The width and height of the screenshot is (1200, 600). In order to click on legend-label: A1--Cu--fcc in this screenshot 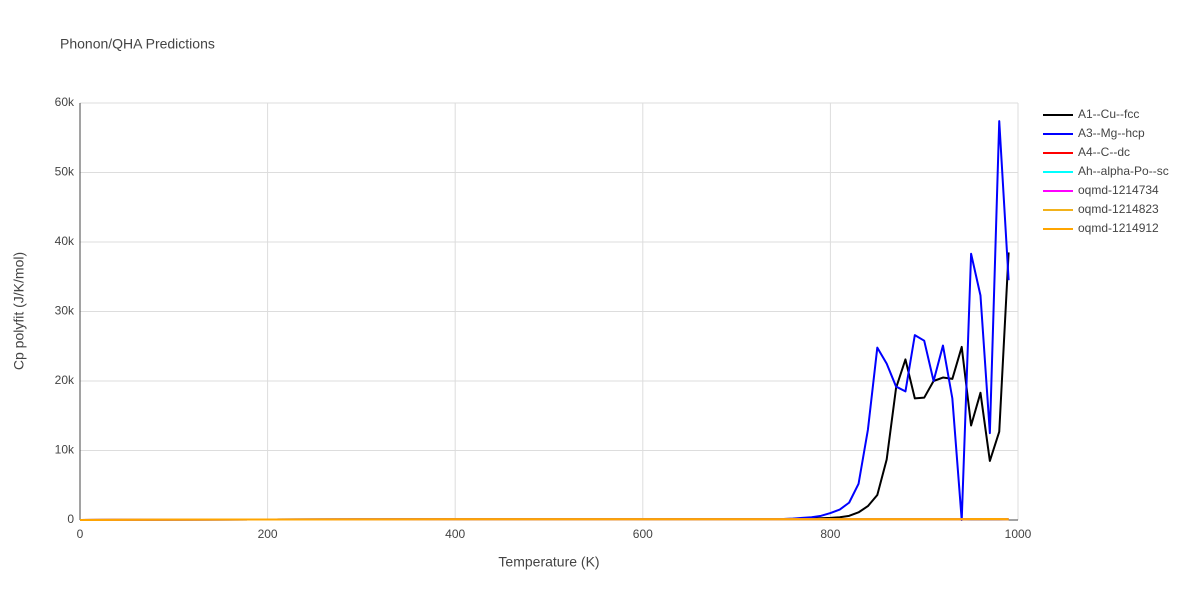, I will do `click(1108, 114)`.